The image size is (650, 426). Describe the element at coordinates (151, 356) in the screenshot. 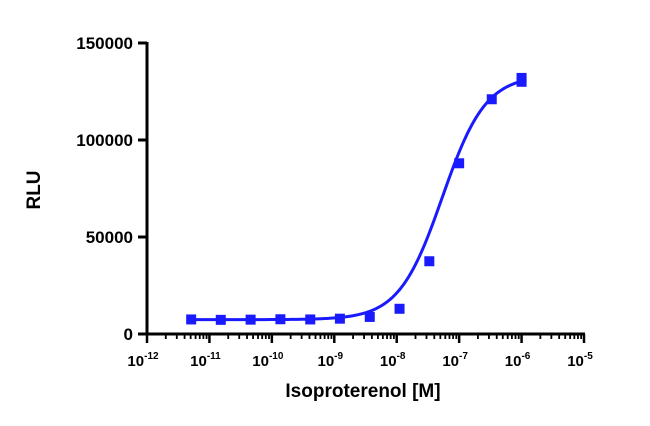

I see `x-tick-exponent: -12` at that location.